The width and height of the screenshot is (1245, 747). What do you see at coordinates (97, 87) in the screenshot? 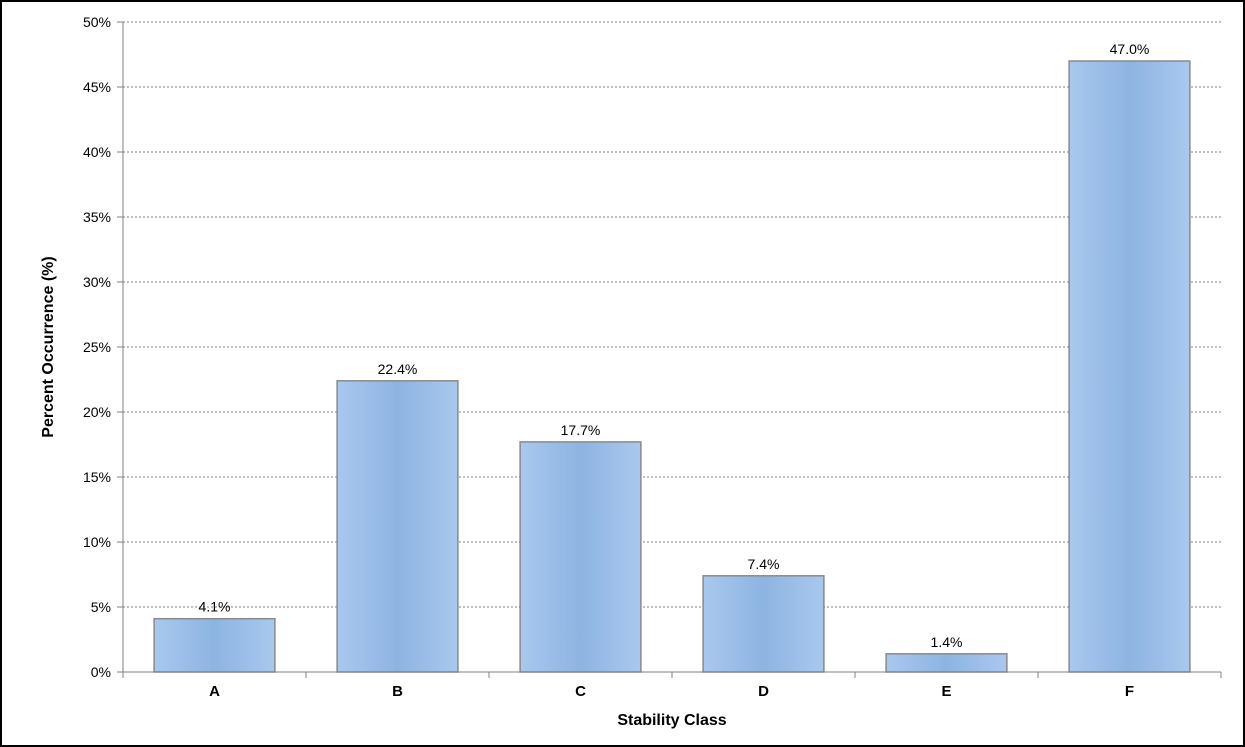
I see `y-tick-label: 45%` at bounding box center [97, 87].